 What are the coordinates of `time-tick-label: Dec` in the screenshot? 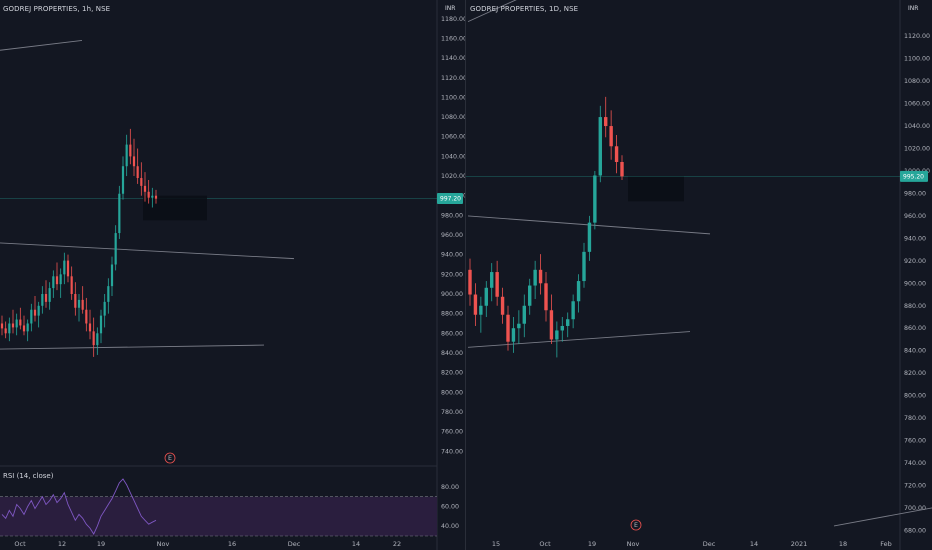 It's located at (294, 544).